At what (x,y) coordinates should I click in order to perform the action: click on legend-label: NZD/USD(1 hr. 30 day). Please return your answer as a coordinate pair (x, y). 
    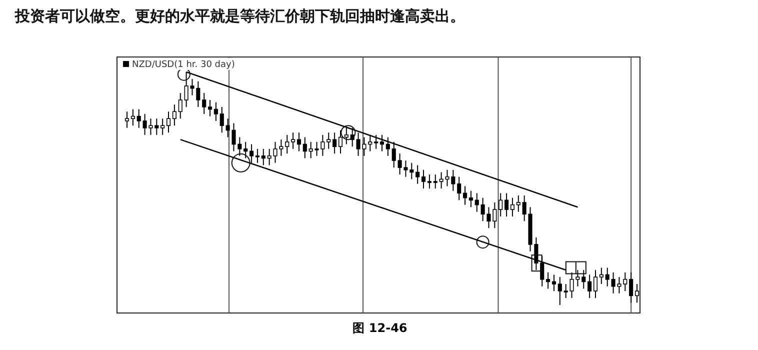
    Looking at the image, I should click on (183, 65).